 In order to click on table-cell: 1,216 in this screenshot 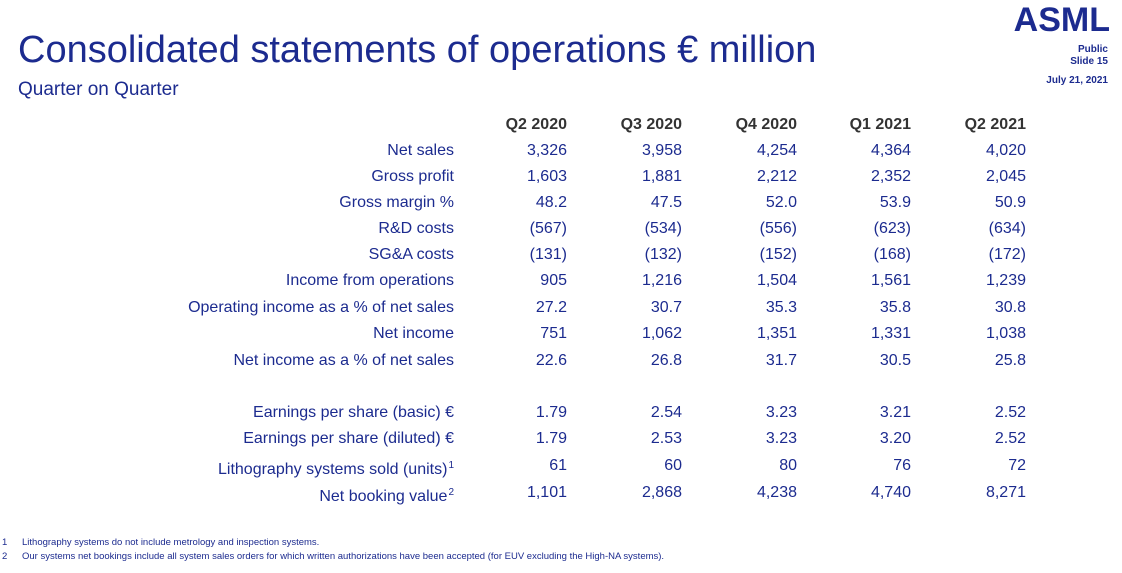, I will do `click(661, 280)`.